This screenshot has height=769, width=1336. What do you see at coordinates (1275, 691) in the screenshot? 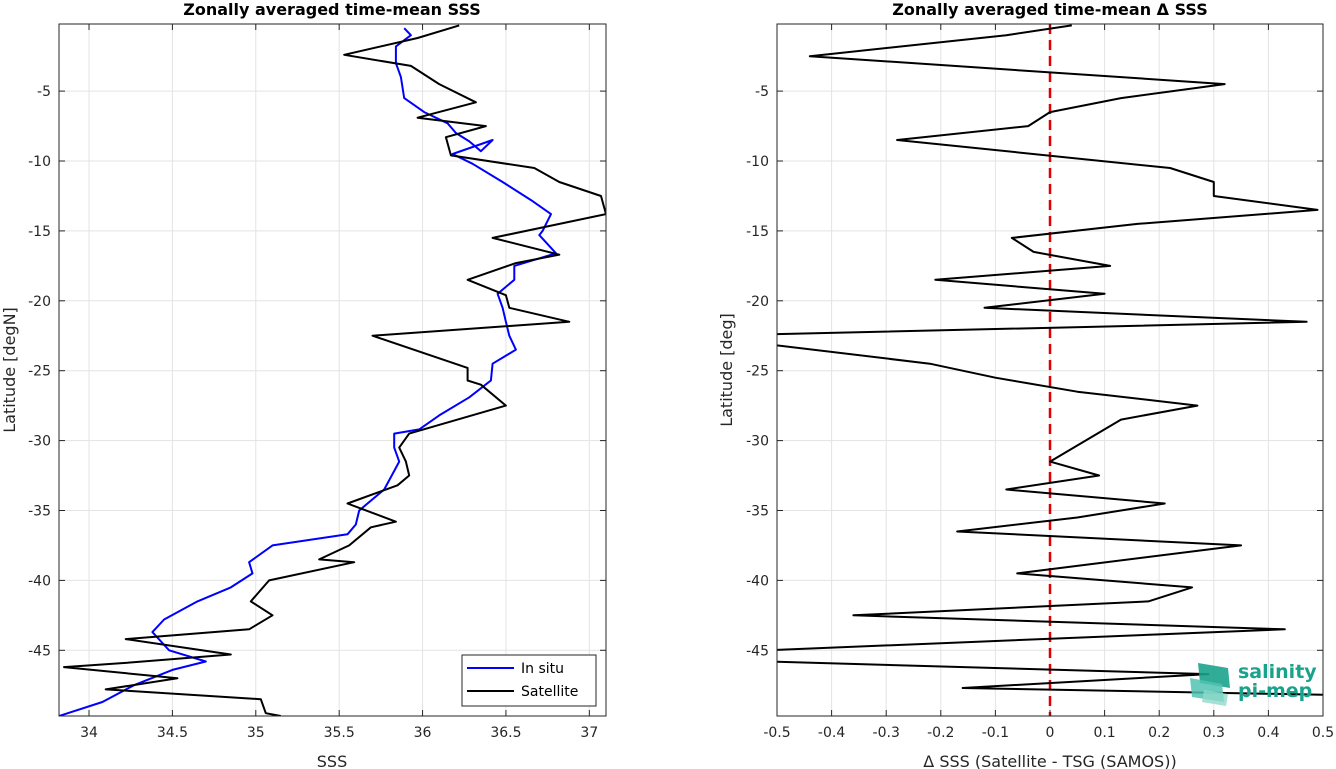
I see `logo-line-2: pi-mep` at bounding box center [1275, 691].